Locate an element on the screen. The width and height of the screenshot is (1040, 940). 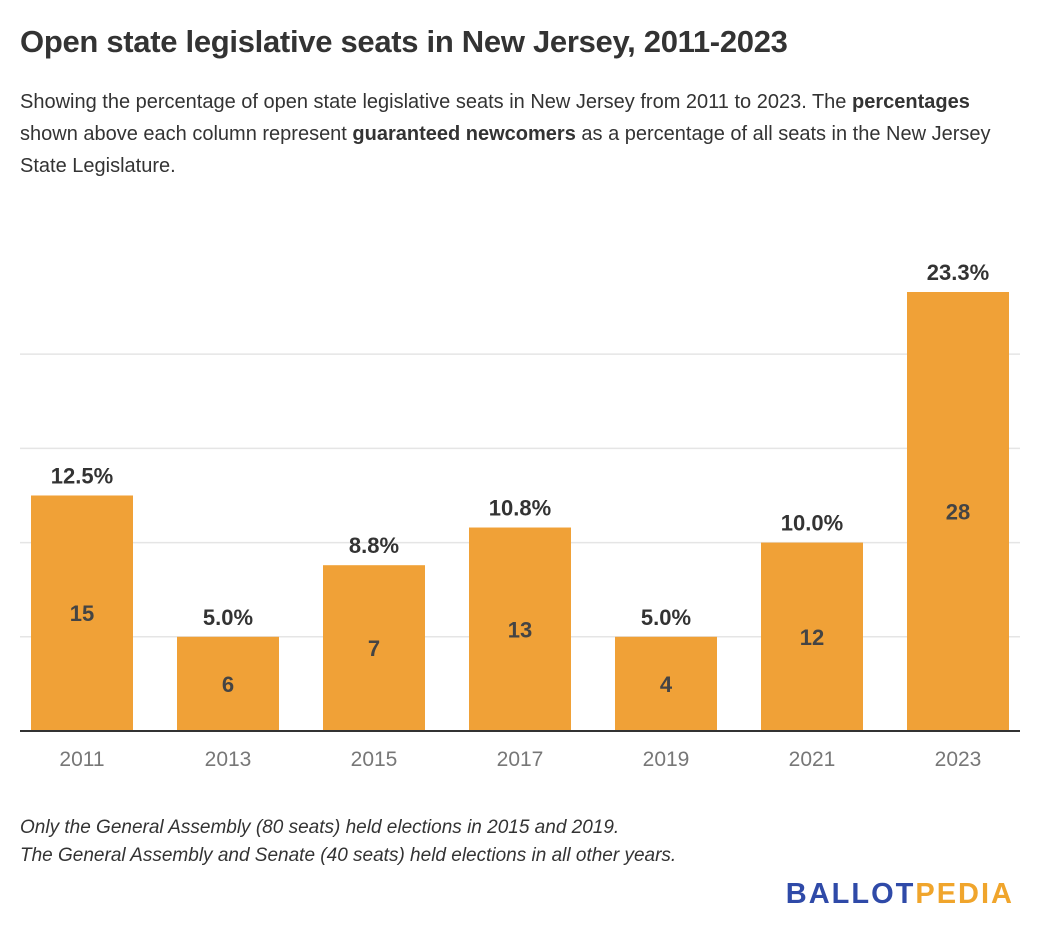
inner-label: 6 is located at coordinates (228, 684).